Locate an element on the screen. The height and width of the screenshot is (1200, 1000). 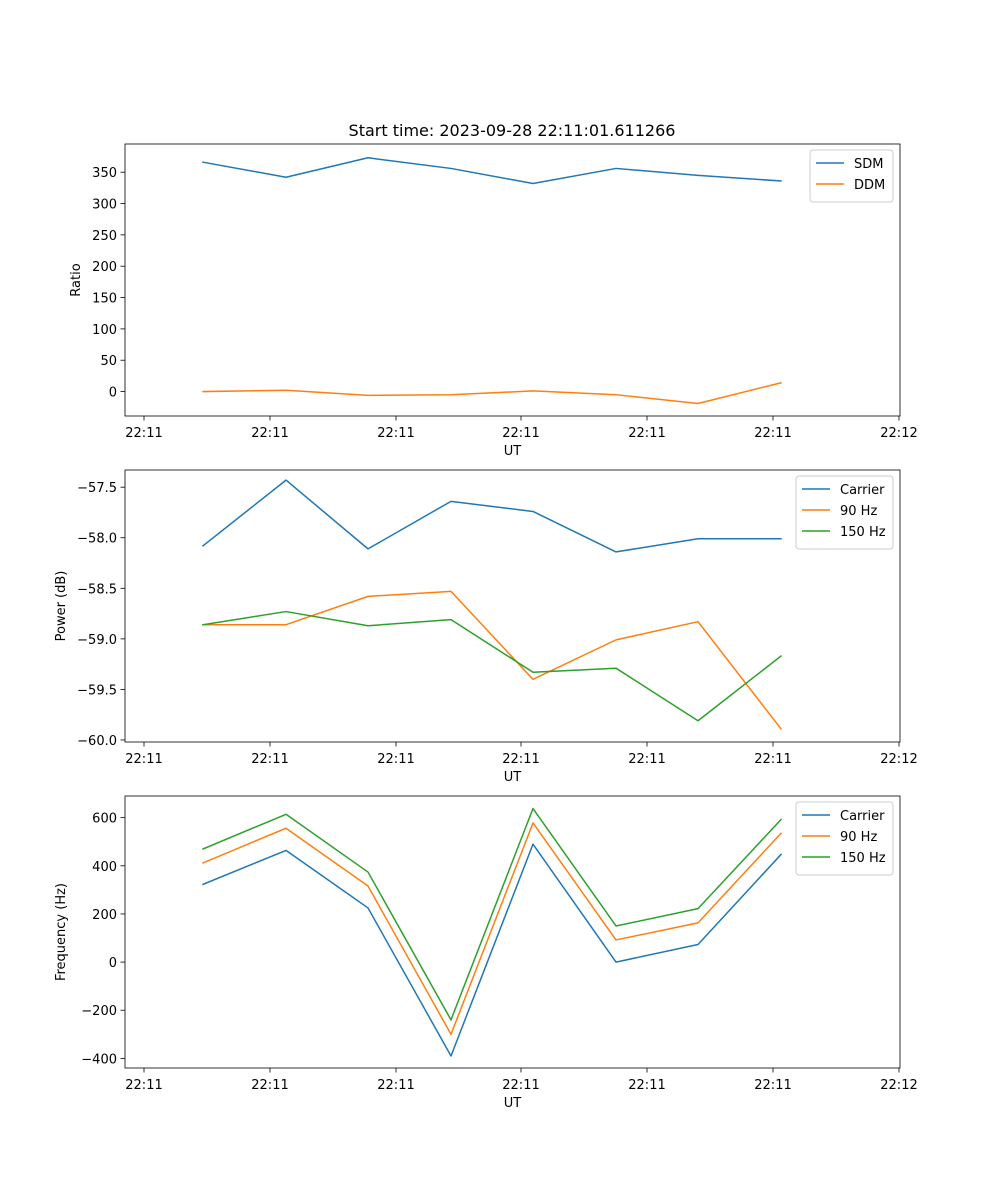
y-tick-label: −58.0 is located at coordinates (97, 539).